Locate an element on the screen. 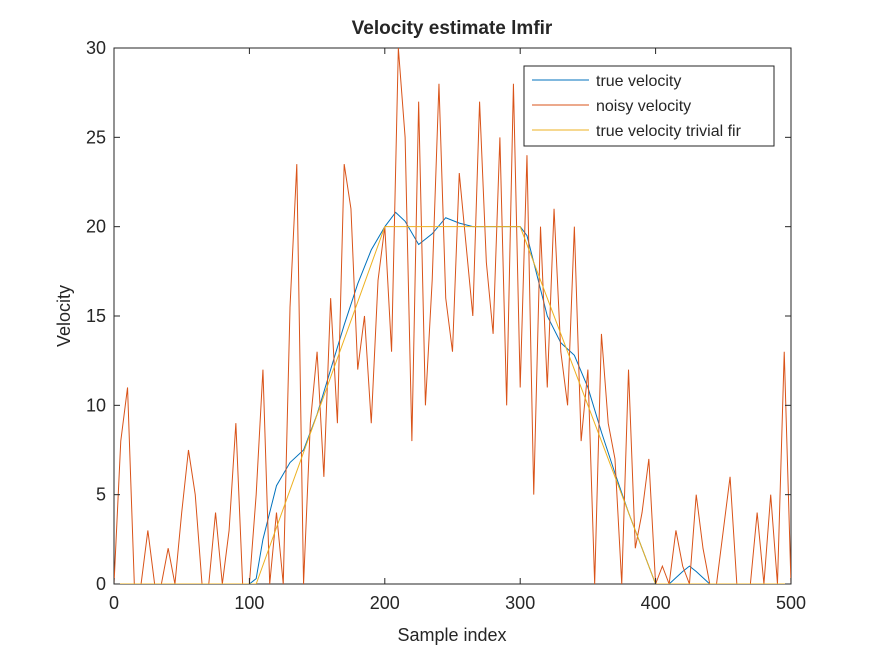  x-tick-label: 0 is located at coordinates (114, 603).